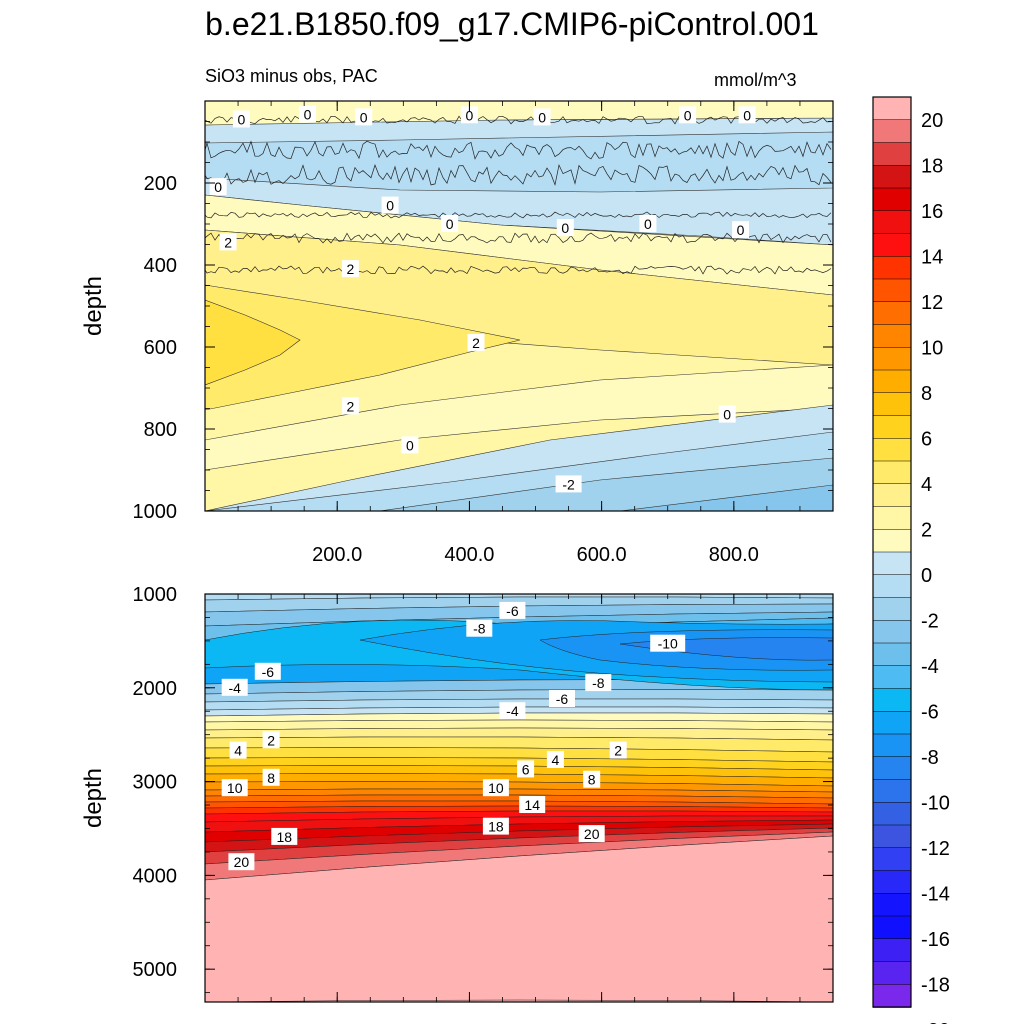 Image resolution: width=1024 pixels, height=1024 pixels. Describe the element at coordinates (734, 555) in the screenshot. I see `x-tick-label: 800.0` at that location.